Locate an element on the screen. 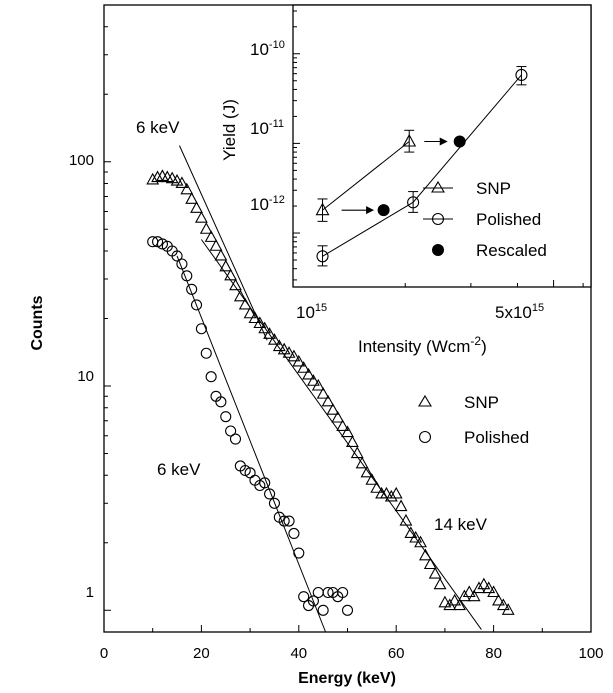 This screenshot has width=613, height=693. x-tick-label-20: 20 is located at coordinates (201, 653).